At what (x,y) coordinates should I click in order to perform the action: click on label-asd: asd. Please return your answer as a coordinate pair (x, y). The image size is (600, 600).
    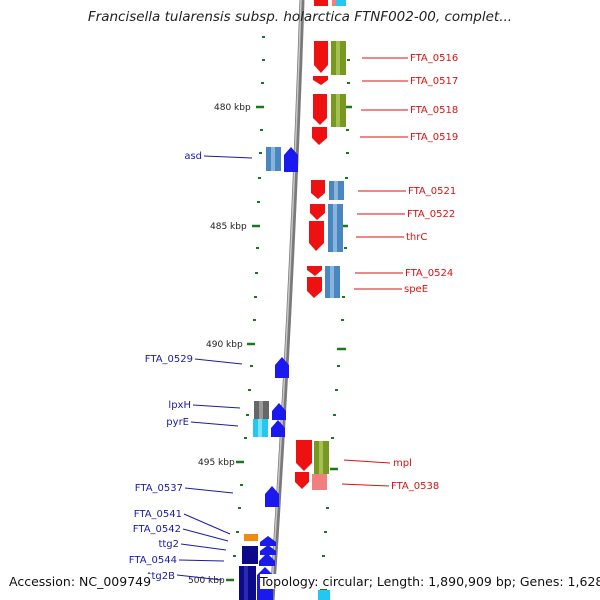
    Looking at the image, I should click on (193, 156).